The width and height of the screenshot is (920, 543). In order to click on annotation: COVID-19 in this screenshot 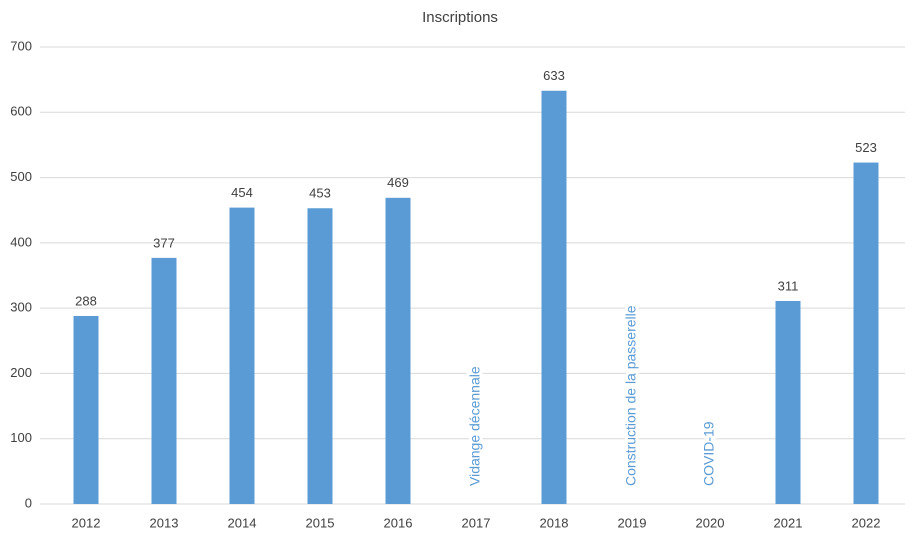, I will do `click(709, 453)`.